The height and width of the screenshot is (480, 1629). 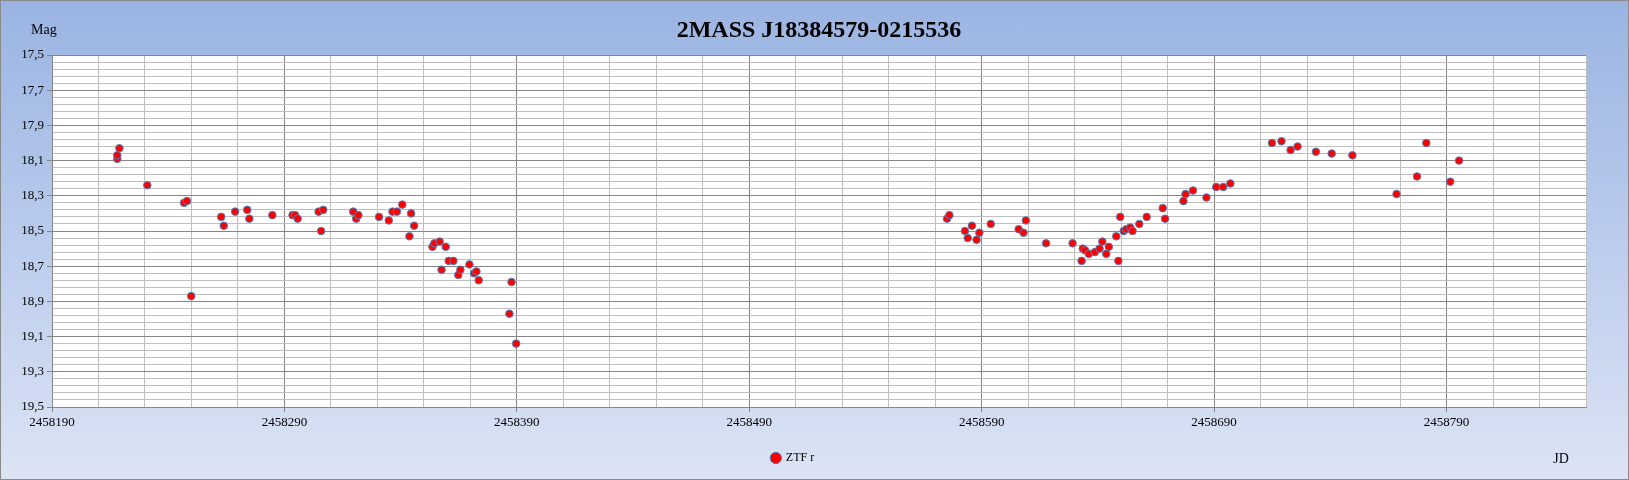 What do you see at coordinates (44, 29) in the screenshot?
I see `y-axis-title: Mag` at bounding box center [44, 29].